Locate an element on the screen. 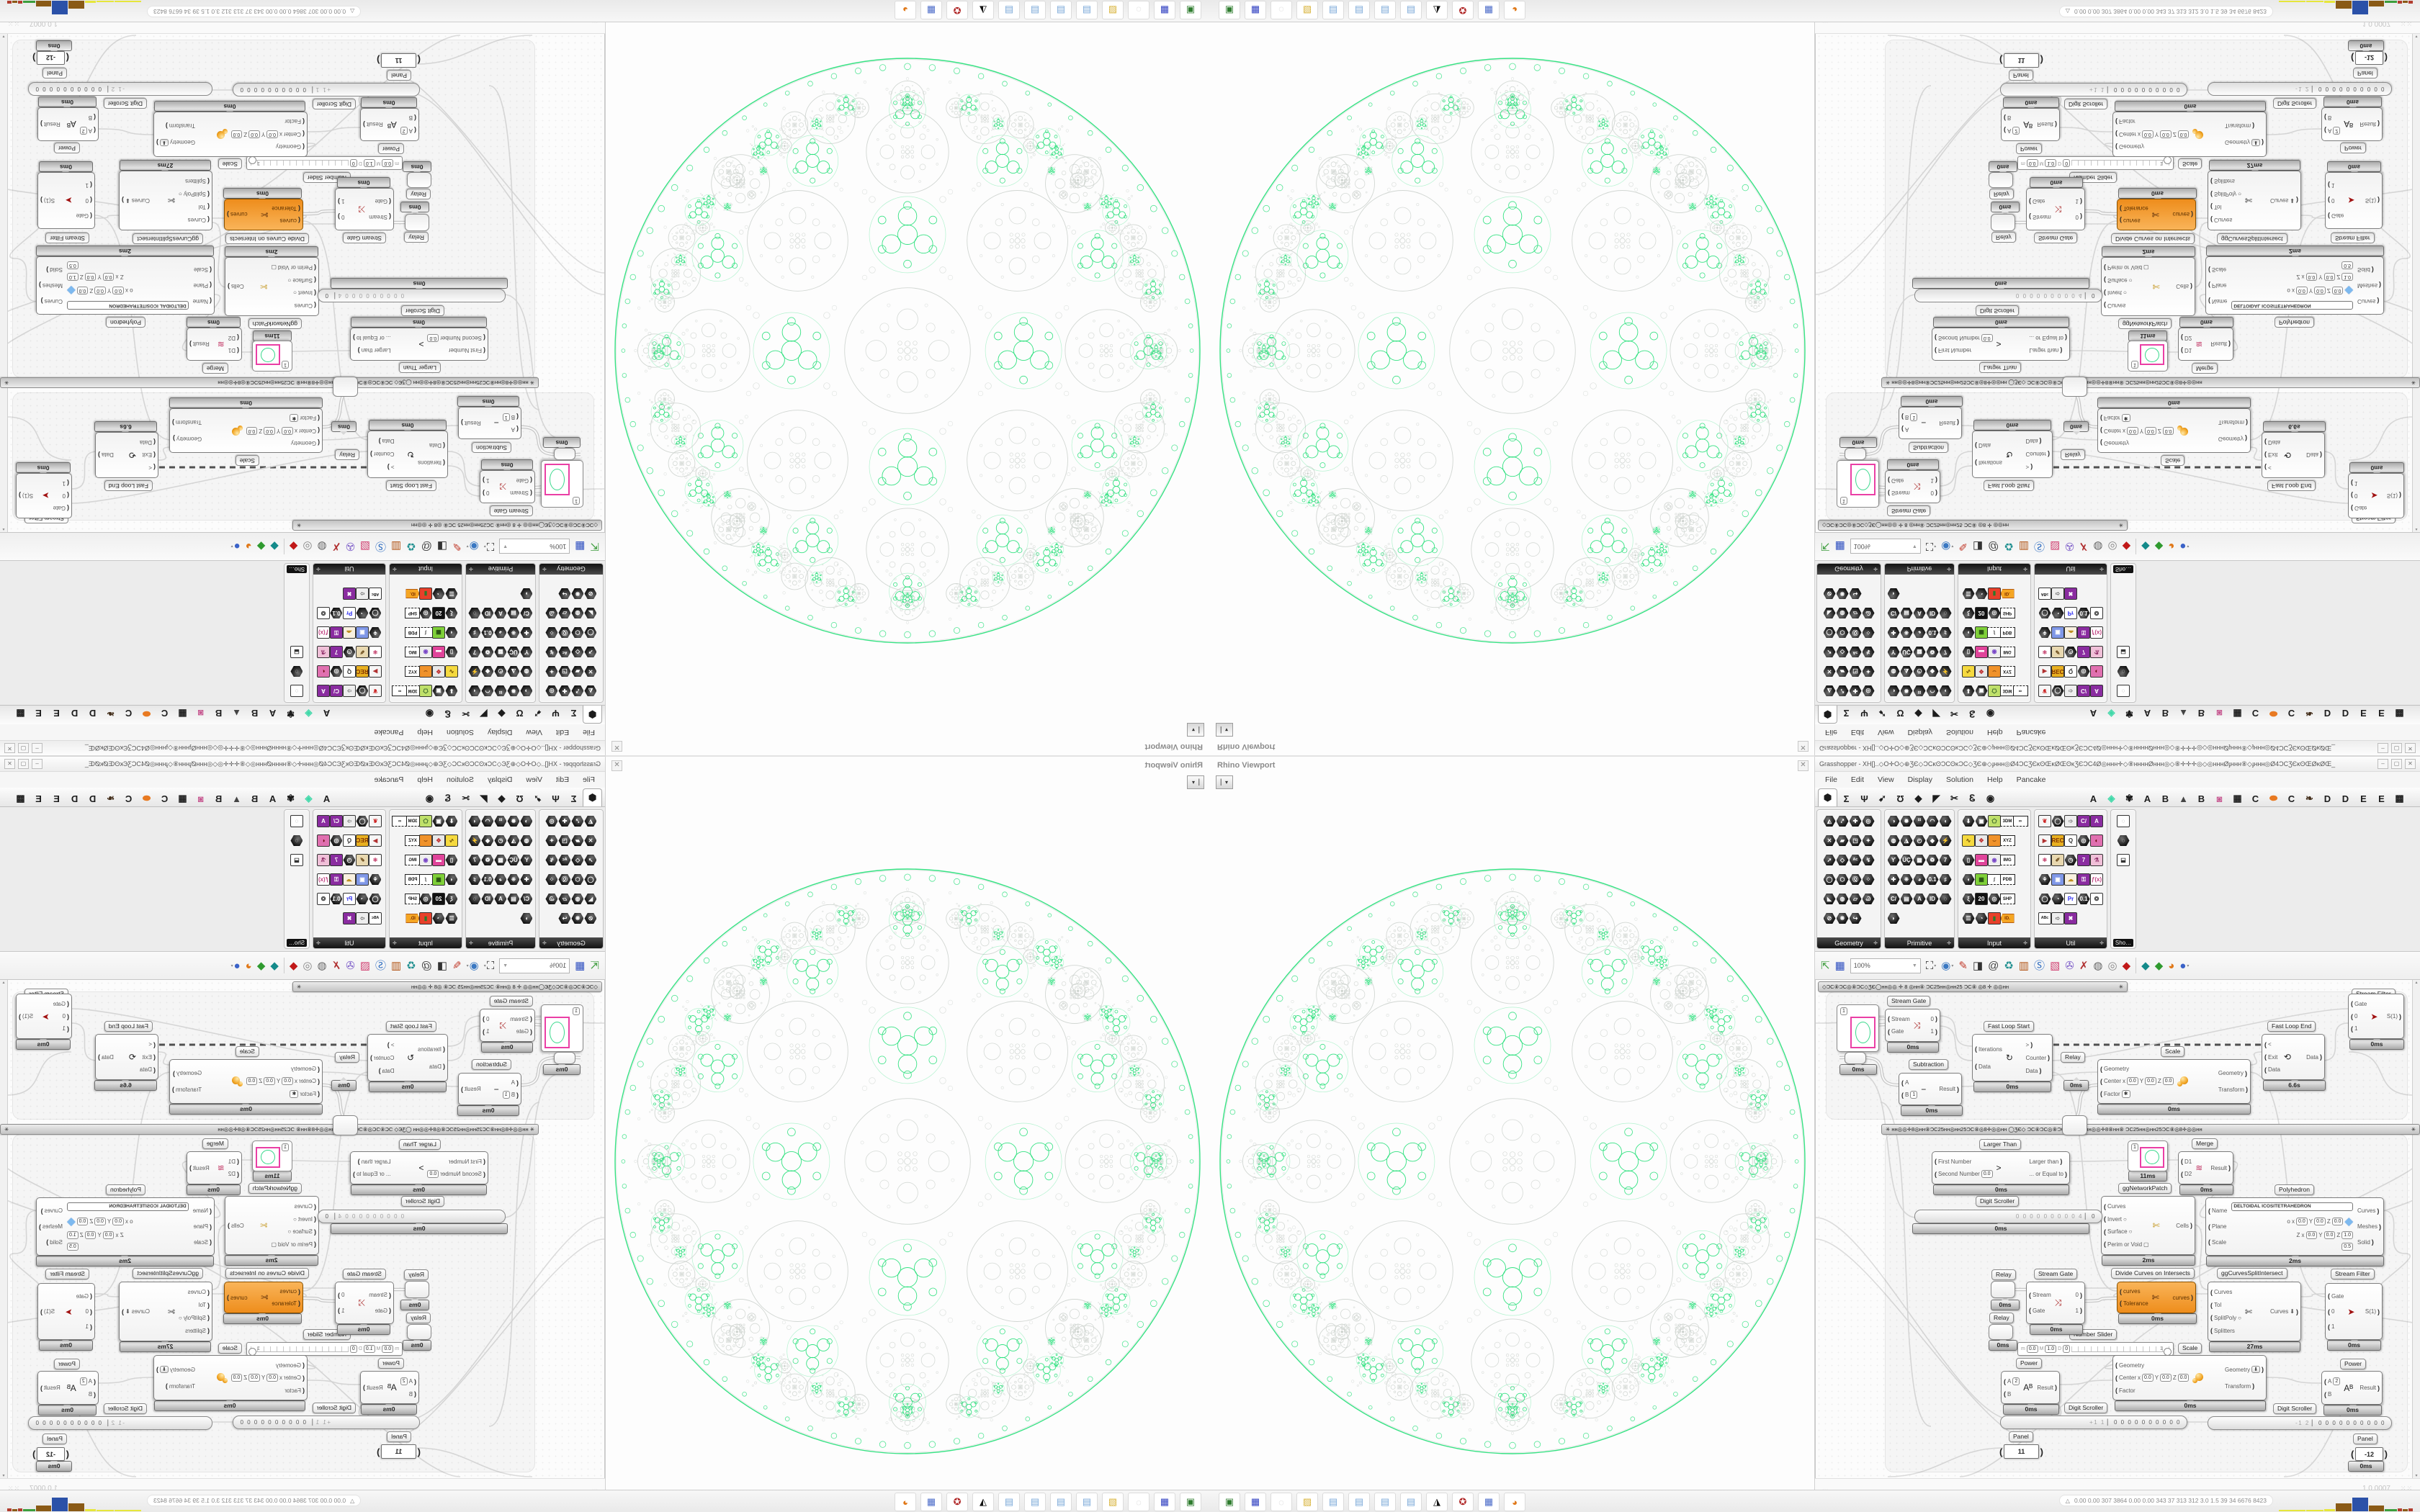 This screenshot has height=1512, width=2420. component-icon: ᴬᴮᶜ is located at coordinates (2044, 593).